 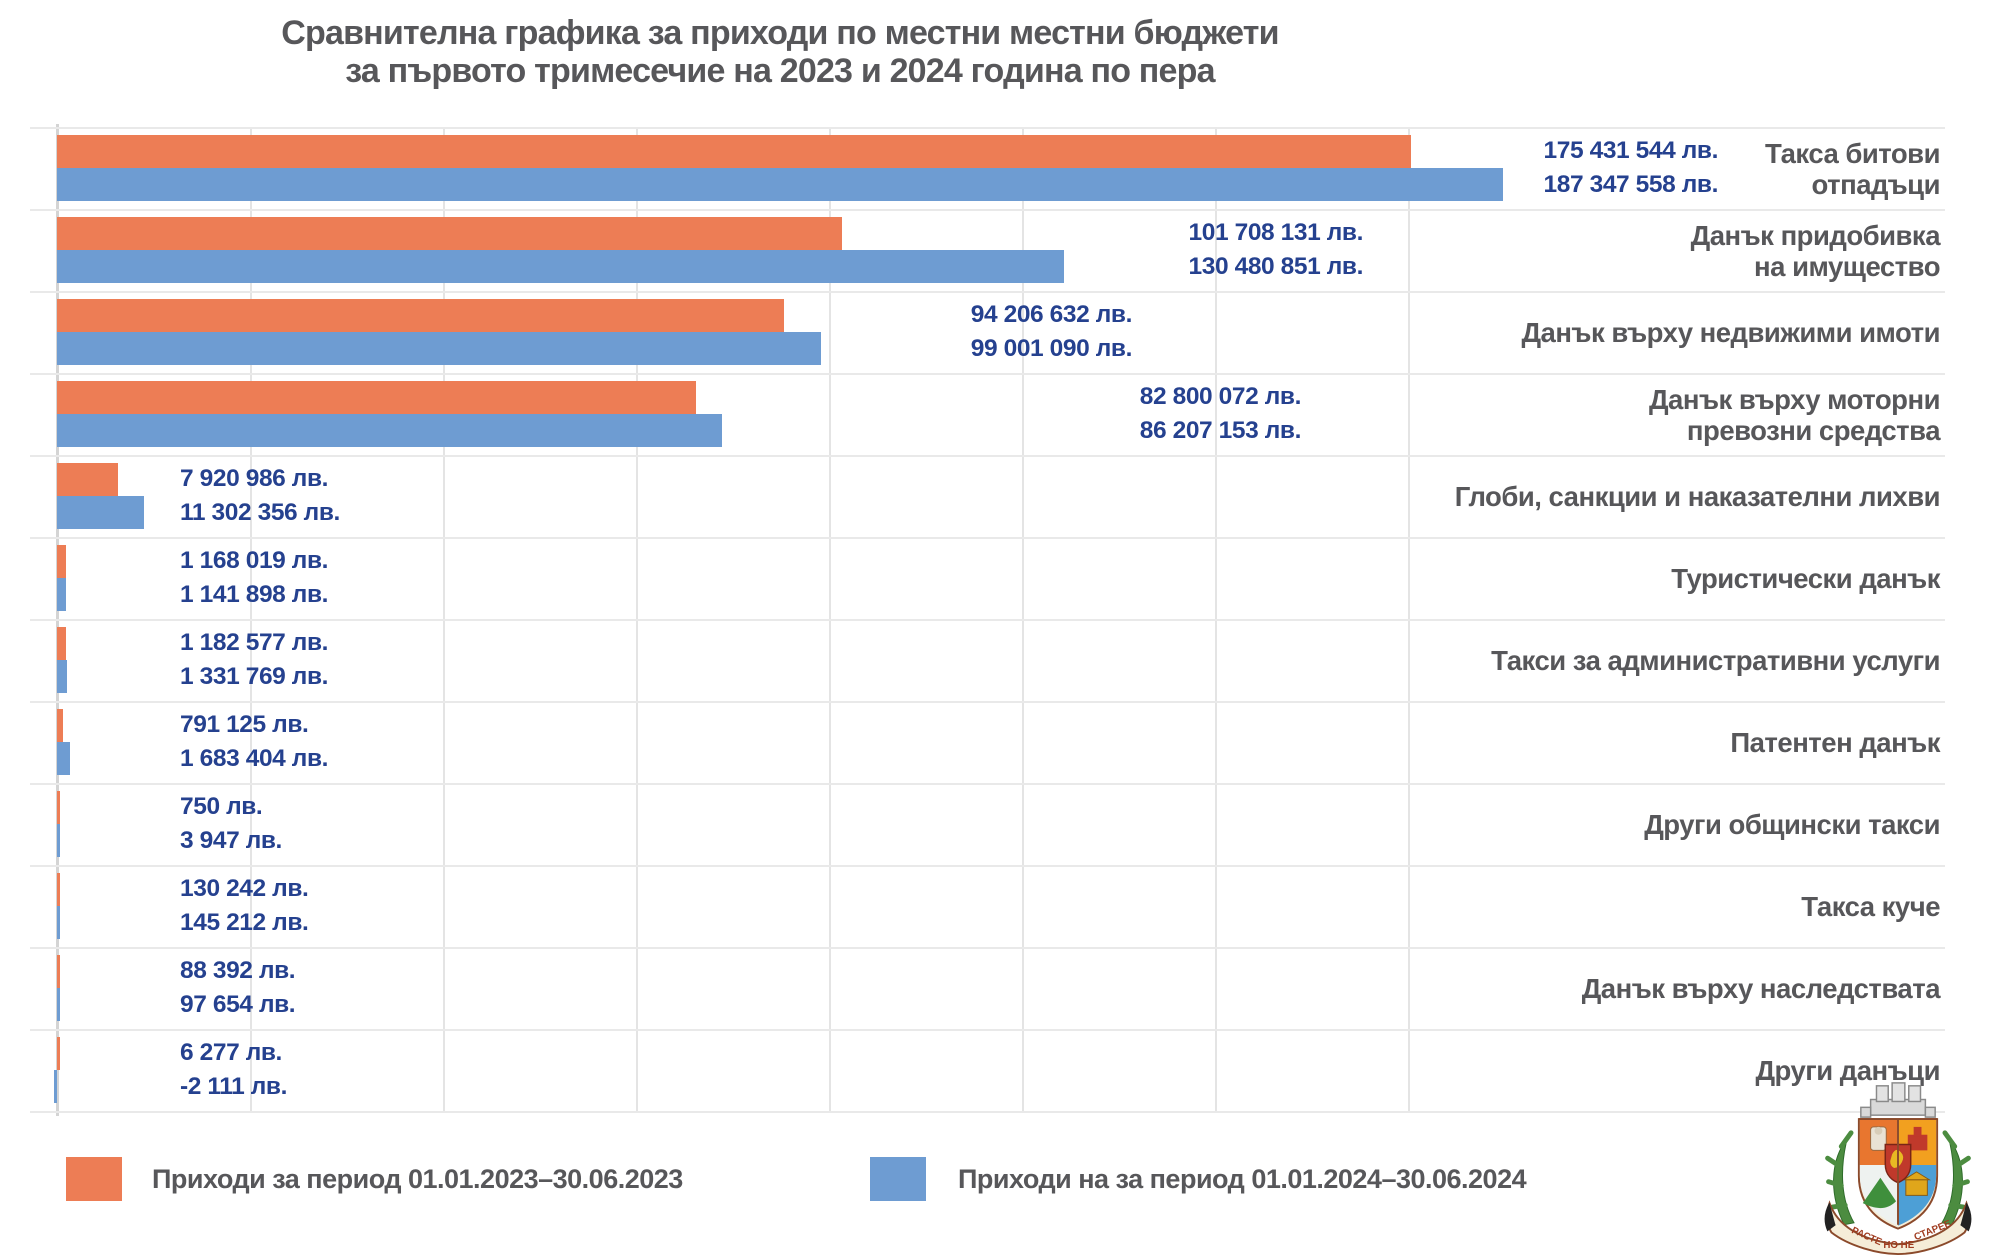 I want to click on value-label-2023-row1: 175 431 544 лв., so click(x=1631, y=150).